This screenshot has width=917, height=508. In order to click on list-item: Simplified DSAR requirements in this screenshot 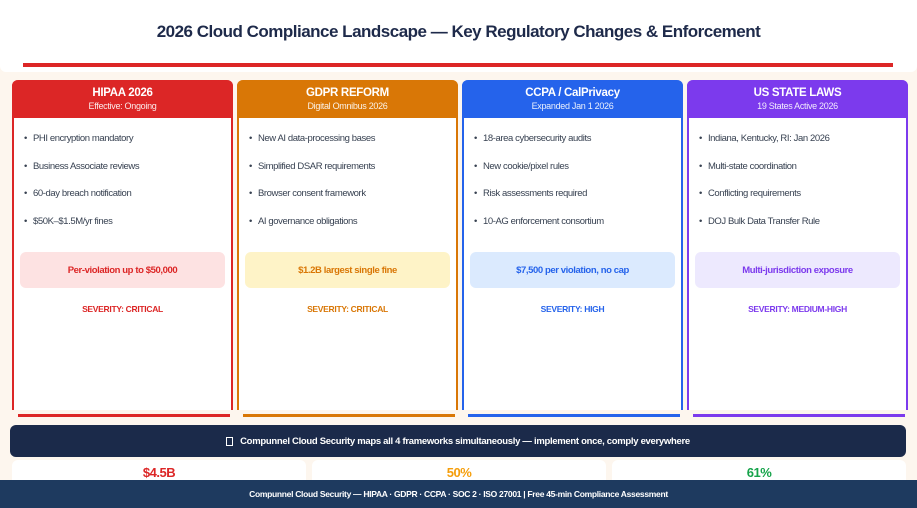, I will do `click(312, 175)`.